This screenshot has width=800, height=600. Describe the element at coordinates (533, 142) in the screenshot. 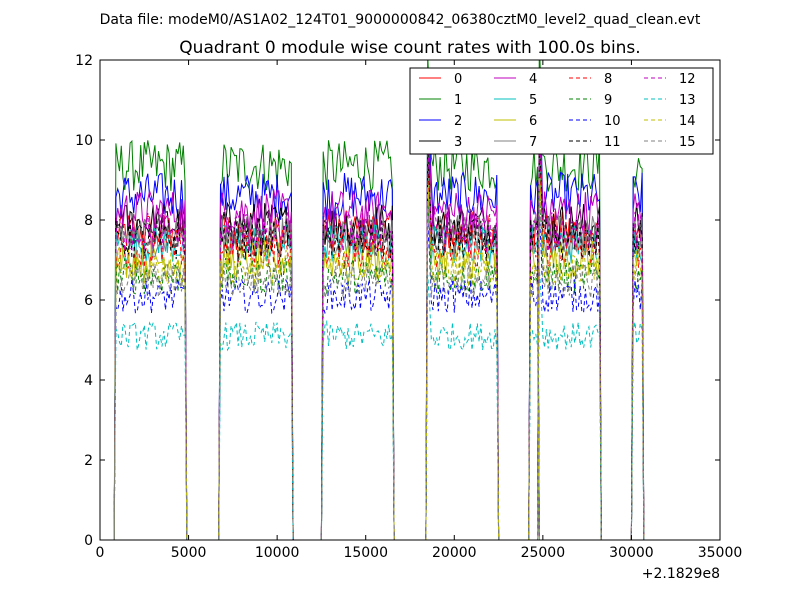

I see `legend-entry-label: 7` at that location.